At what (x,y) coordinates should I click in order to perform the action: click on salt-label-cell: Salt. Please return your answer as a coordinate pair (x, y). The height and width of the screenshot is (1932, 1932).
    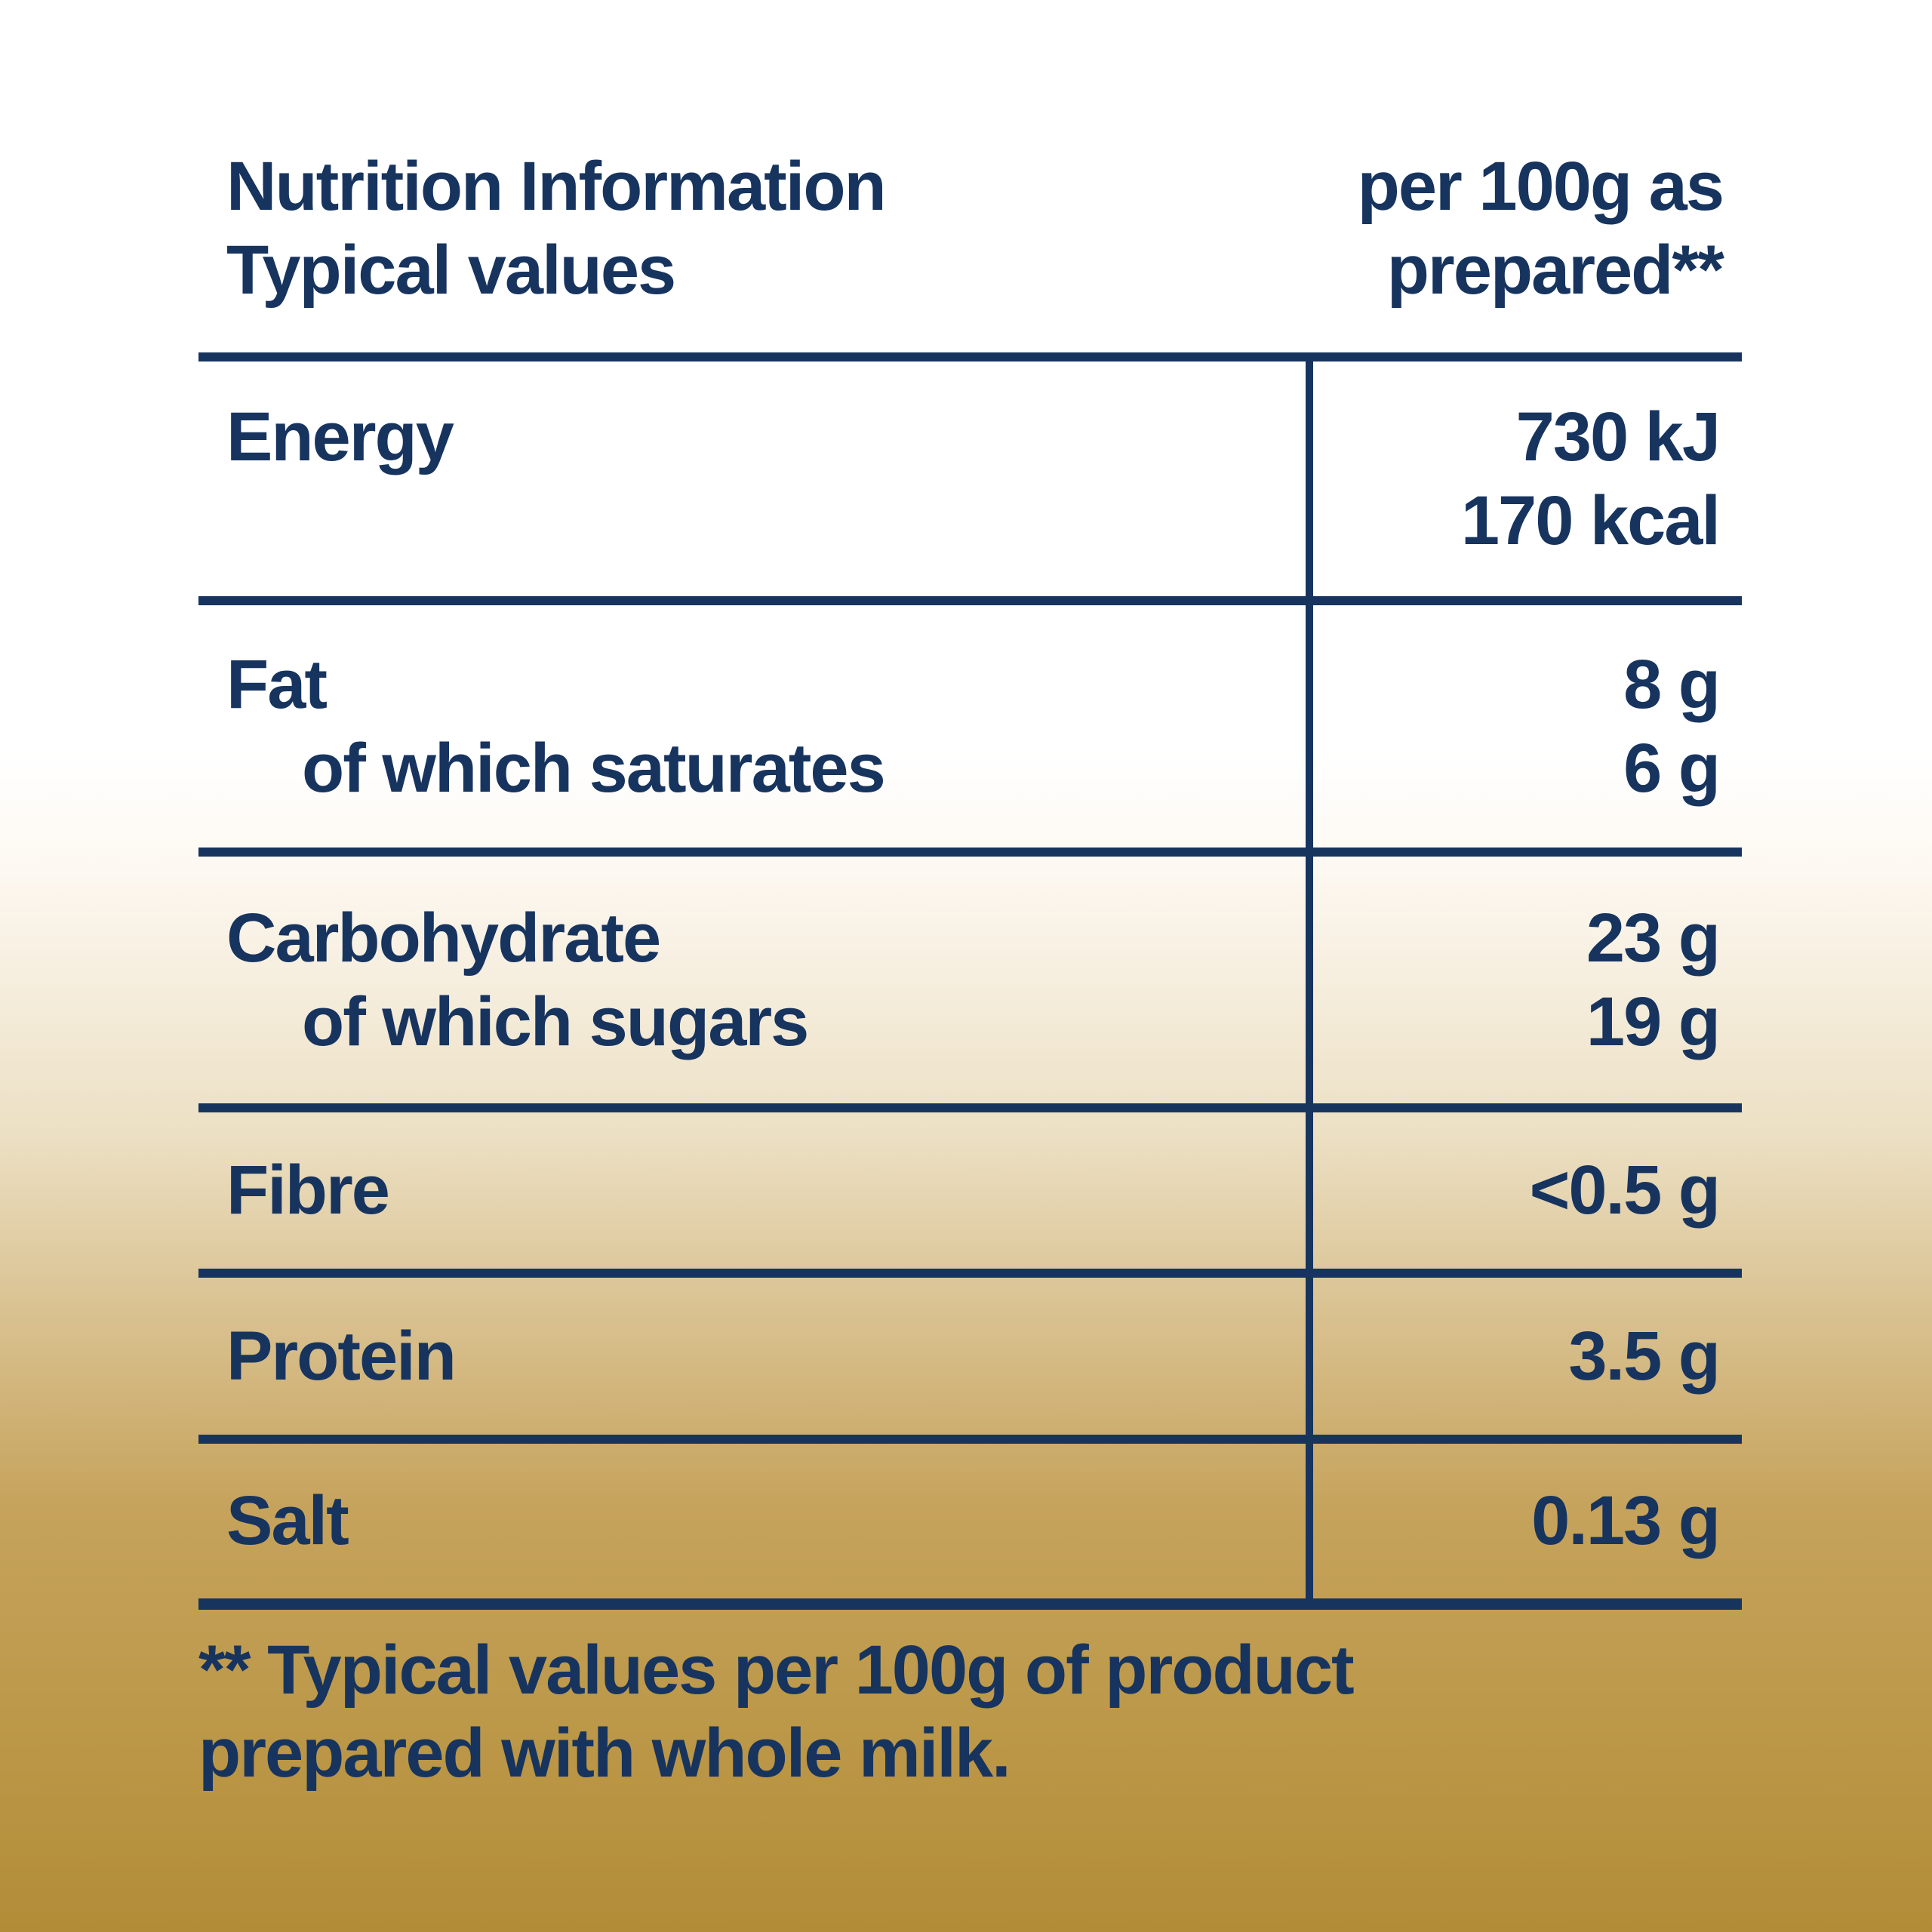
    Looking at the image, I should click on (273, 1521).